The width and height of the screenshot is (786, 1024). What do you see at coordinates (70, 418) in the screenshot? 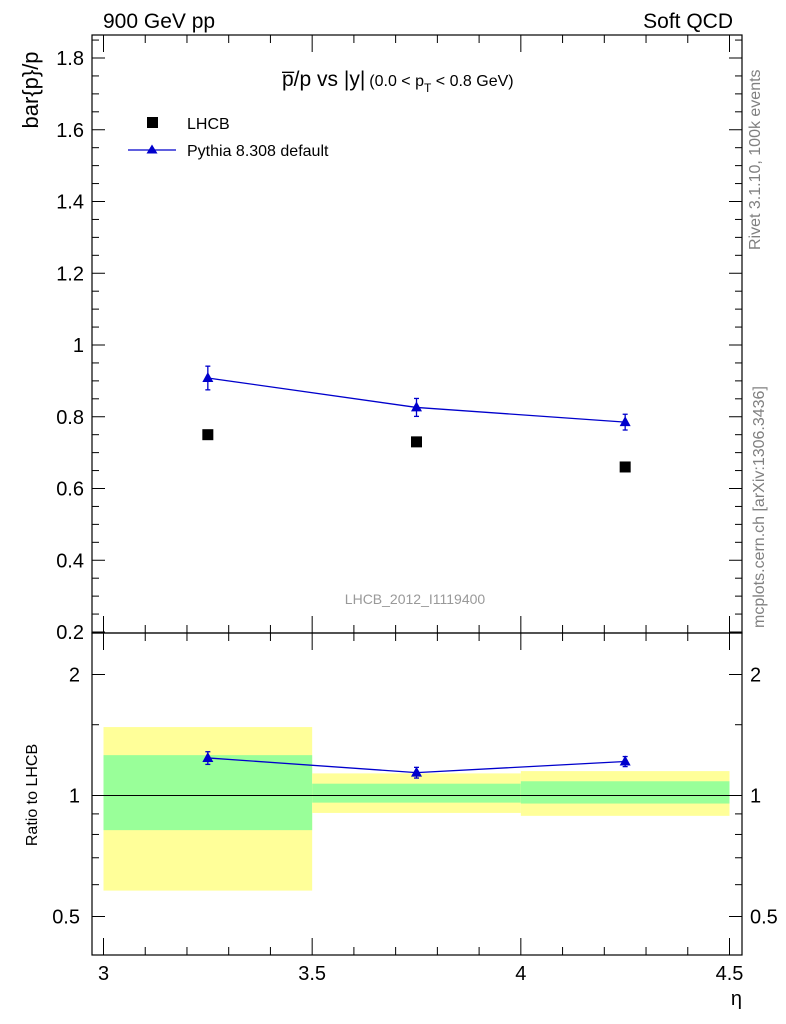
I see `top-ytick-label: 0.8` at bounding box center [70, 418].